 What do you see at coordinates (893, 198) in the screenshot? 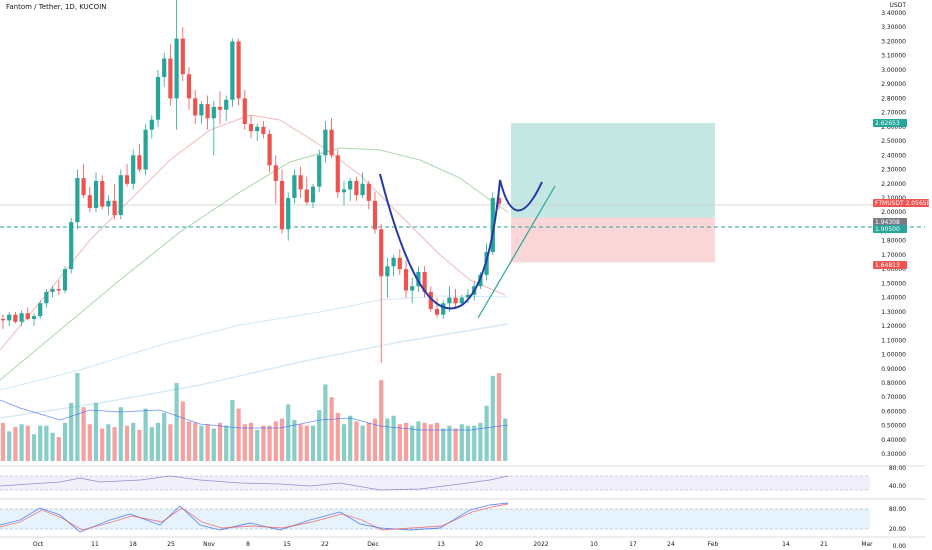
I see `y-tick-label: 2.10000` at bounding box center [893, 198].